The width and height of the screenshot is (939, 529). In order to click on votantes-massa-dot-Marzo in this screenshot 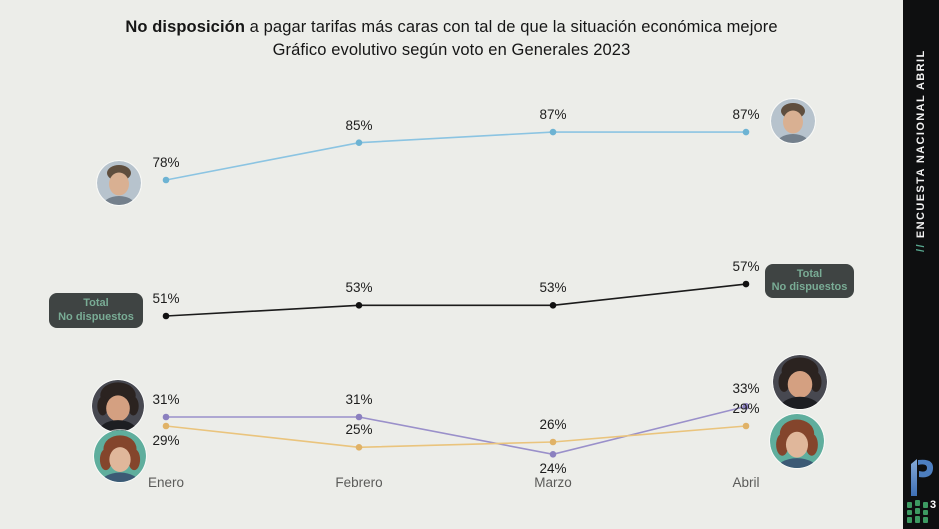, I will do `click(553, 132)`.